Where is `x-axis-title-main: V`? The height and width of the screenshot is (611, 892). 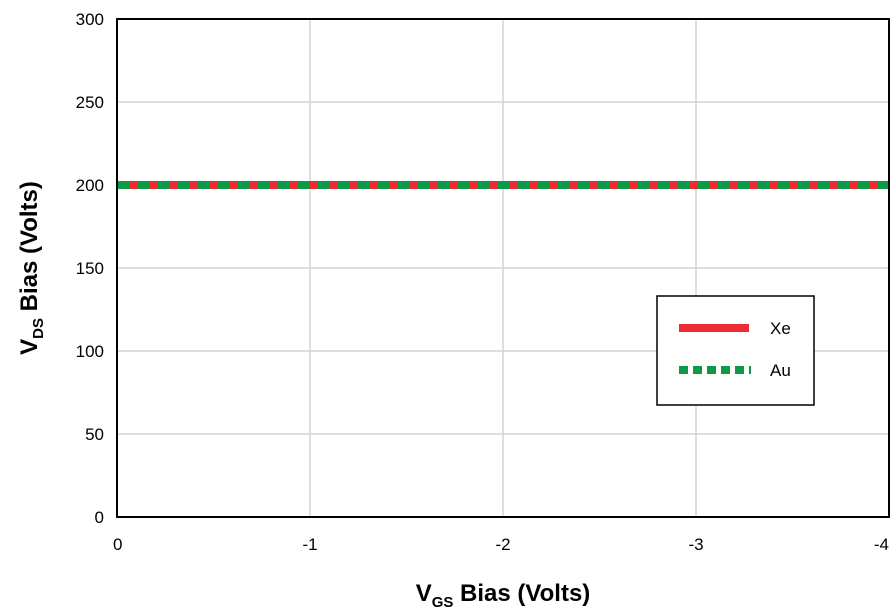
x-axis-title-main: V is located at coordinates (424, 593).